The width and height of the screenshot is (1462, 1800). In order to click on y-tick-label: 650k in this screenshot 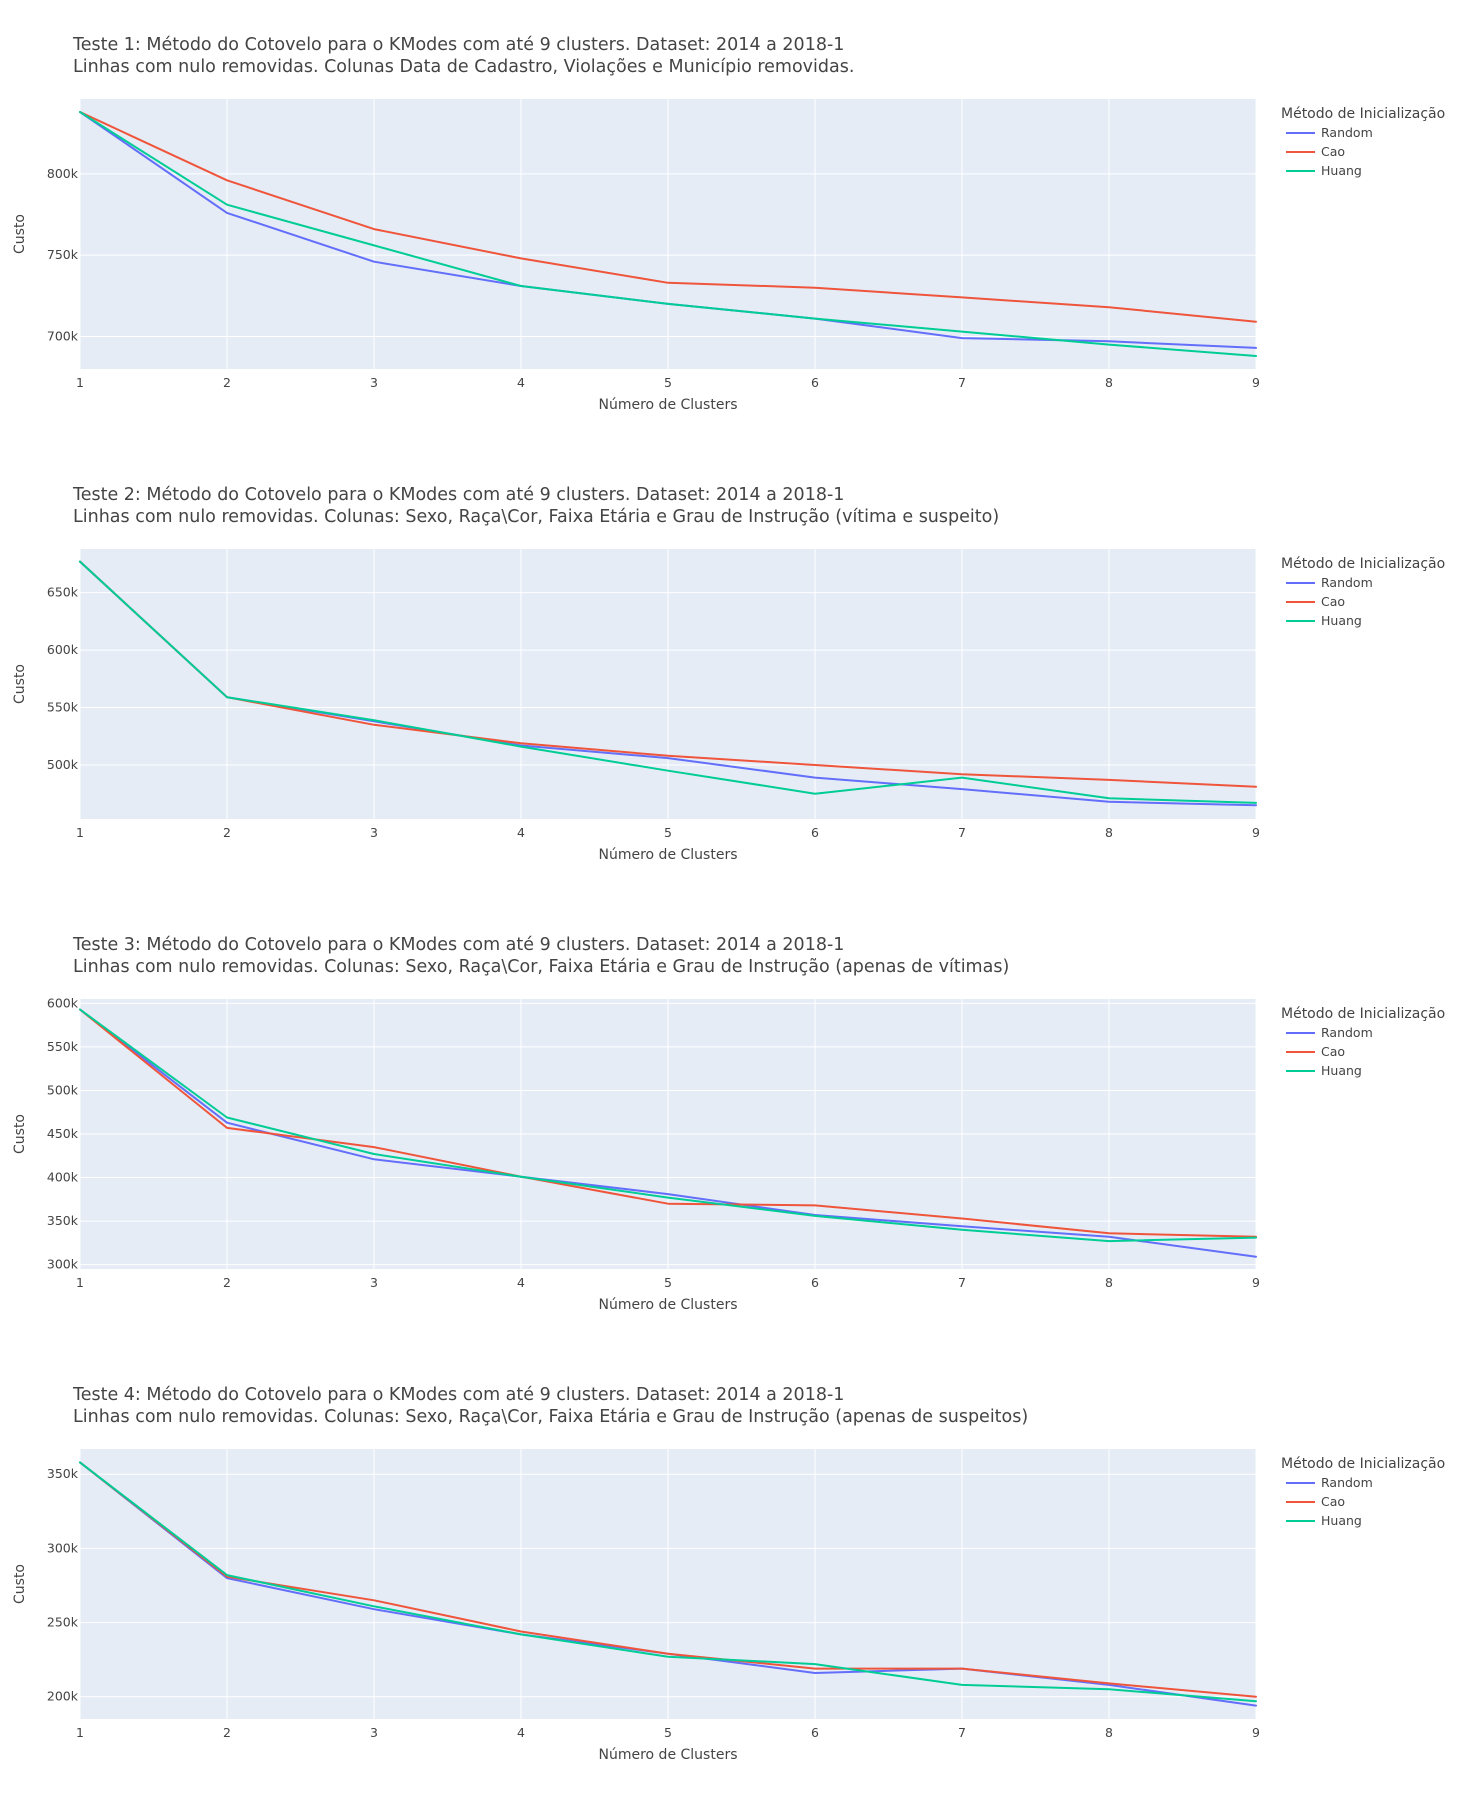, I will do `click(63, 592)`.